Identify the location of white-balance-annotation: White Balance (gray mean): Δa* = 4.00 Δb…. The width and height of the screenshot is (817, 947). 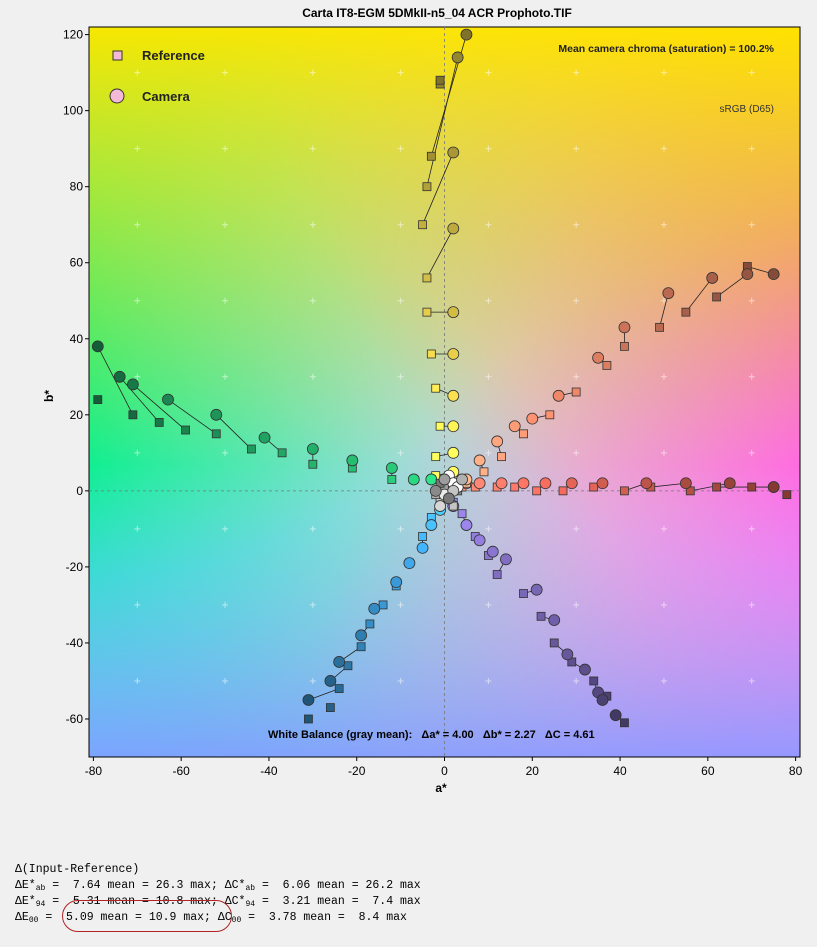
(431, 735).